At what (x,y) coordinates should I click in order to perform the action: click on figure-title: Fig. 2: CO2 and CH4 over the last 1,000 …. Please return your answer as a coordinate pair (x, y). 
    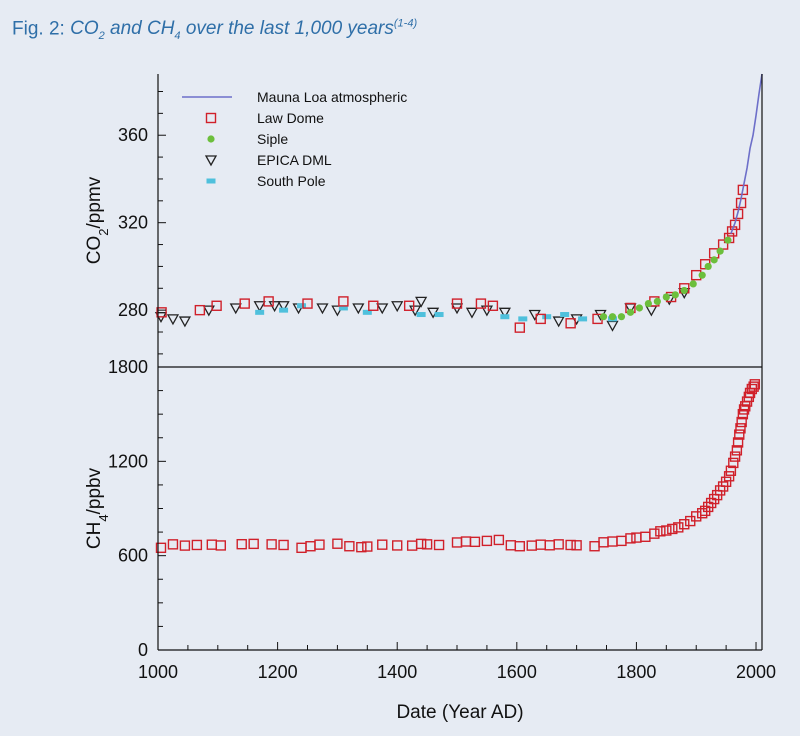
    Looking at the image, I should click on (214, 30).